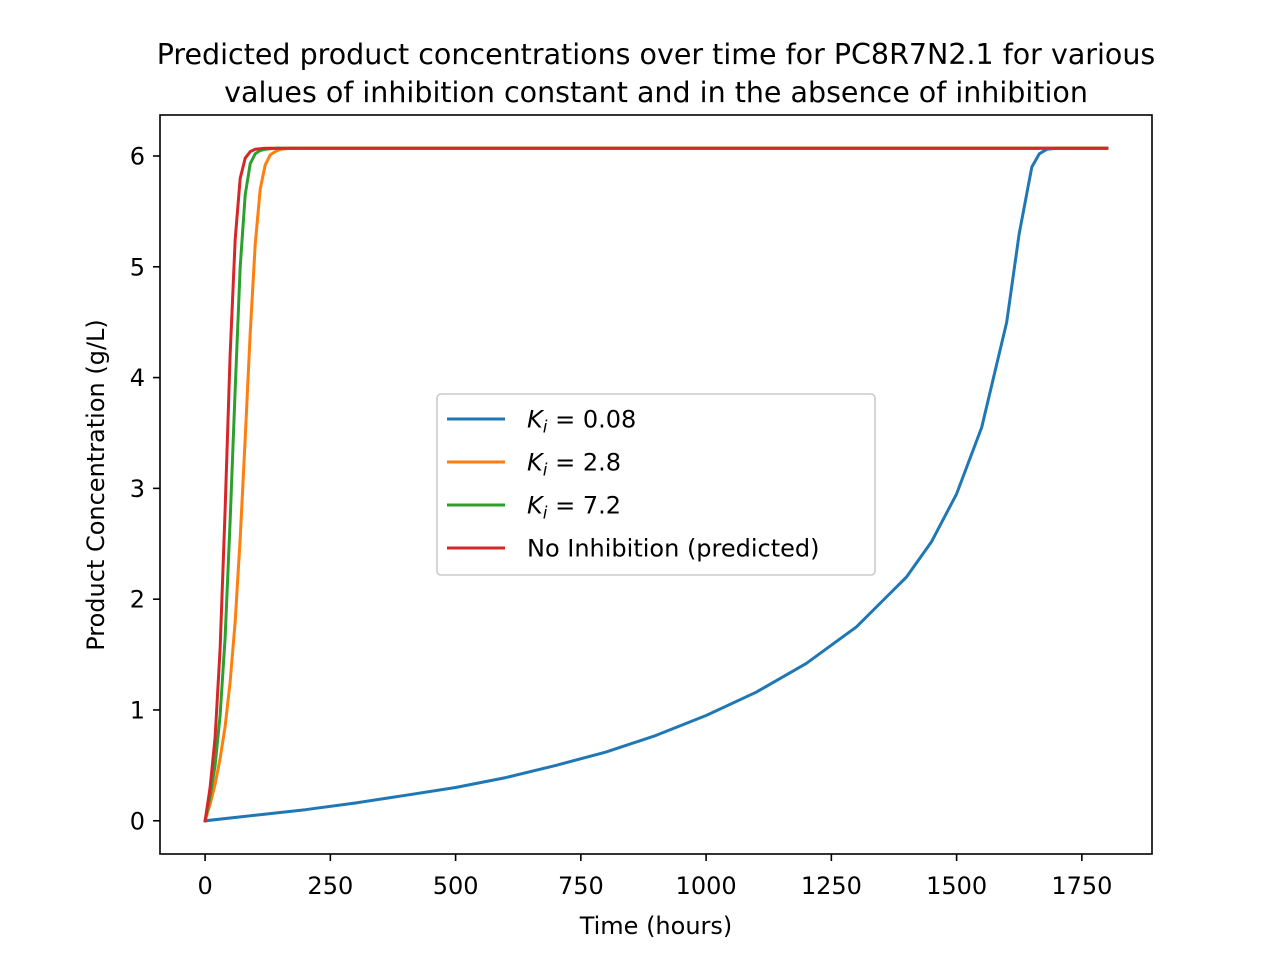 This screenshot has height=960, width=1280. I want to click on y-tick-label-6: 6, so click(137, 156).